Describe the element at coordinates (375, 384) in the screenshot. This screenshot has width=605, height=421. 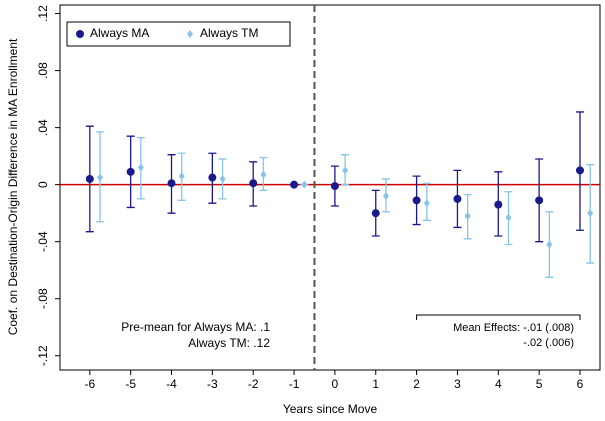
I see `x-tick-label: 1` at that location.